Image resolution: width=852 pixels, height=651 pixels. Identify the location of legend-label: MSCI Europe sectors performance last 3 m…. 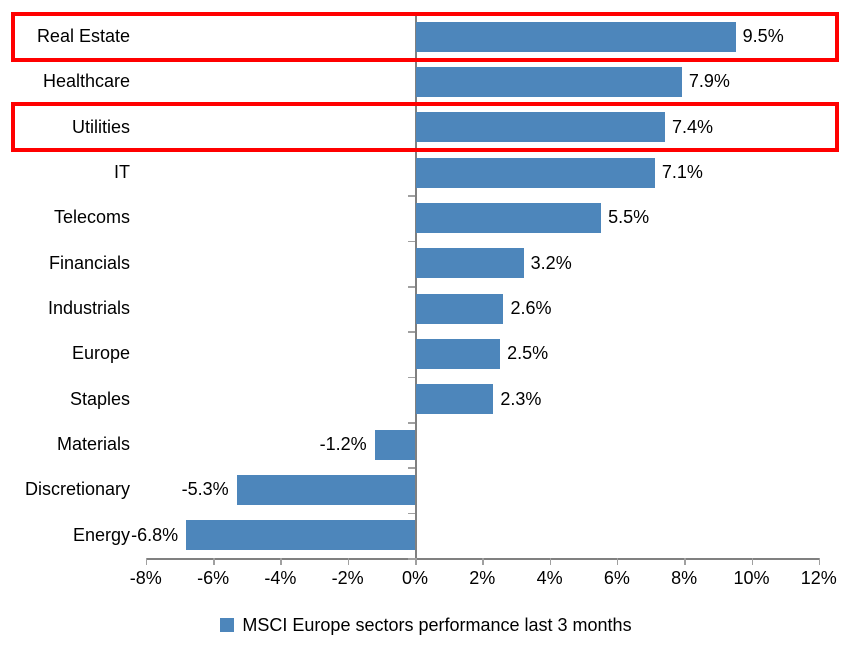
(437, 624).